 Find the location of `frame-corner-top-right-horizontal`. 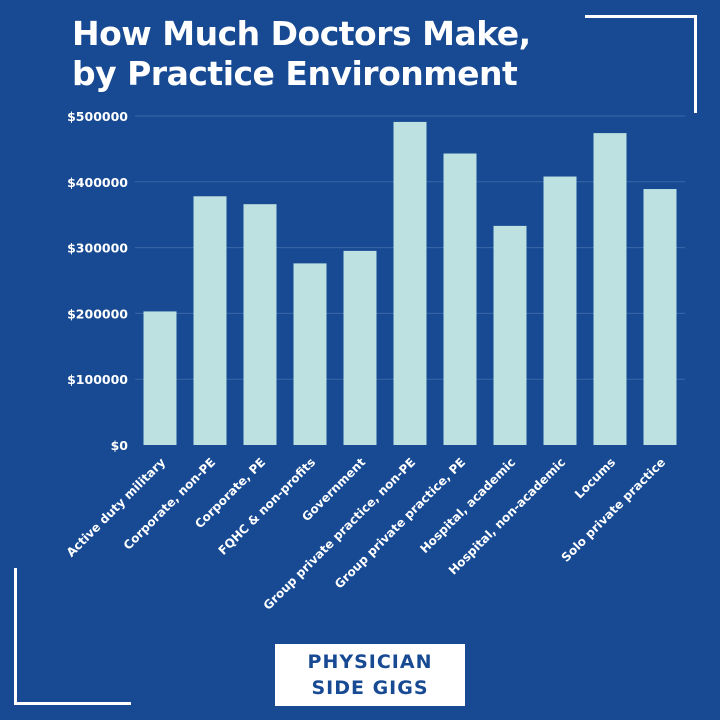

frame-corner-top-right-horizontal is located at coordinates (641, 16).